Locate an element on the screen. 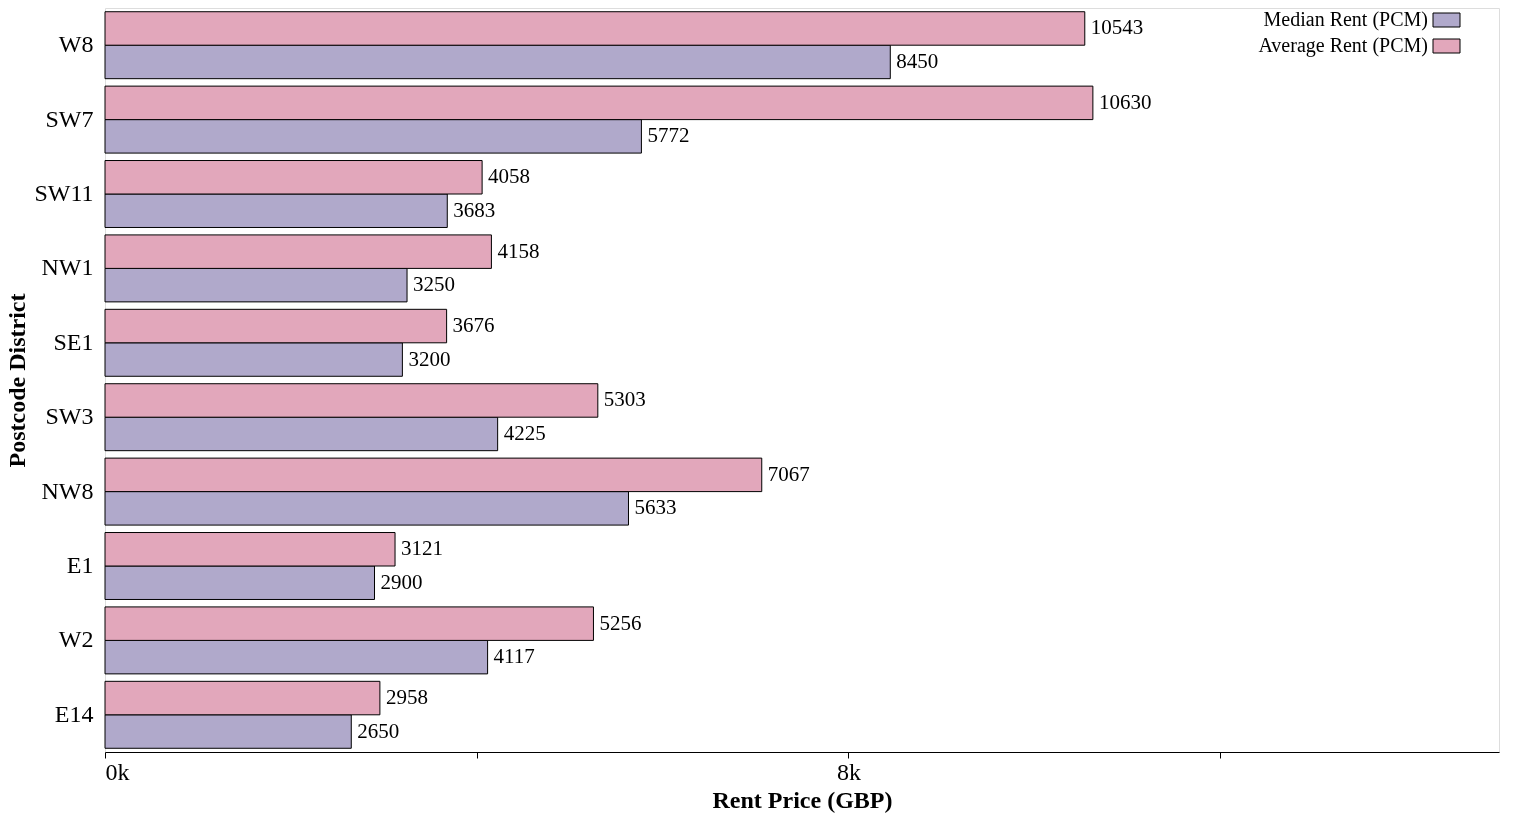  y-axis-title: Postcode District is located at coordinates (17, 380).